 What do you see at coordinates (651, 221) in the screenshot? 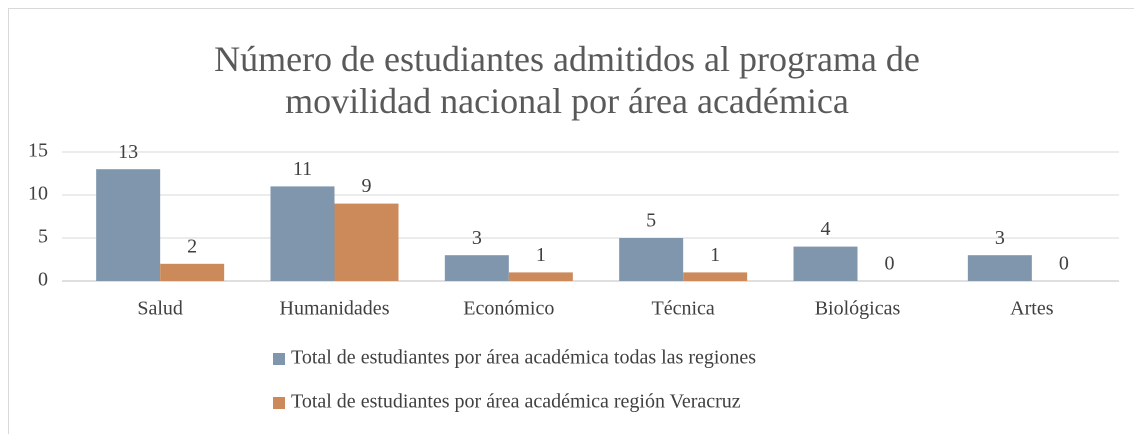
I see `data-label: 5` at bounding box center [651, 221].